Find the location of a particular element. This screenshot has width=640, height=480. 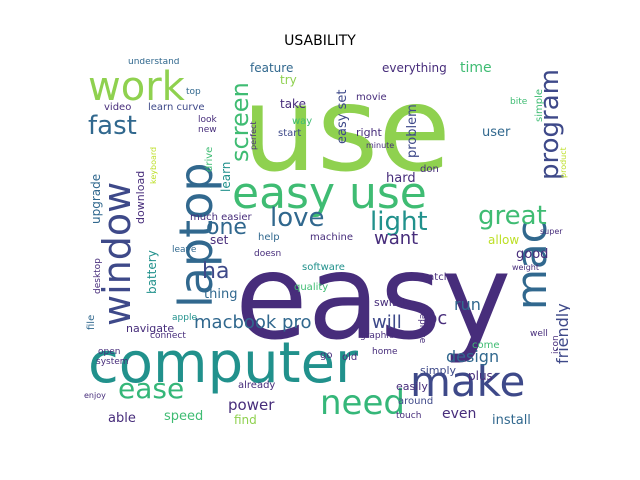

word-easily: easily is located at coordinates (412, 386).